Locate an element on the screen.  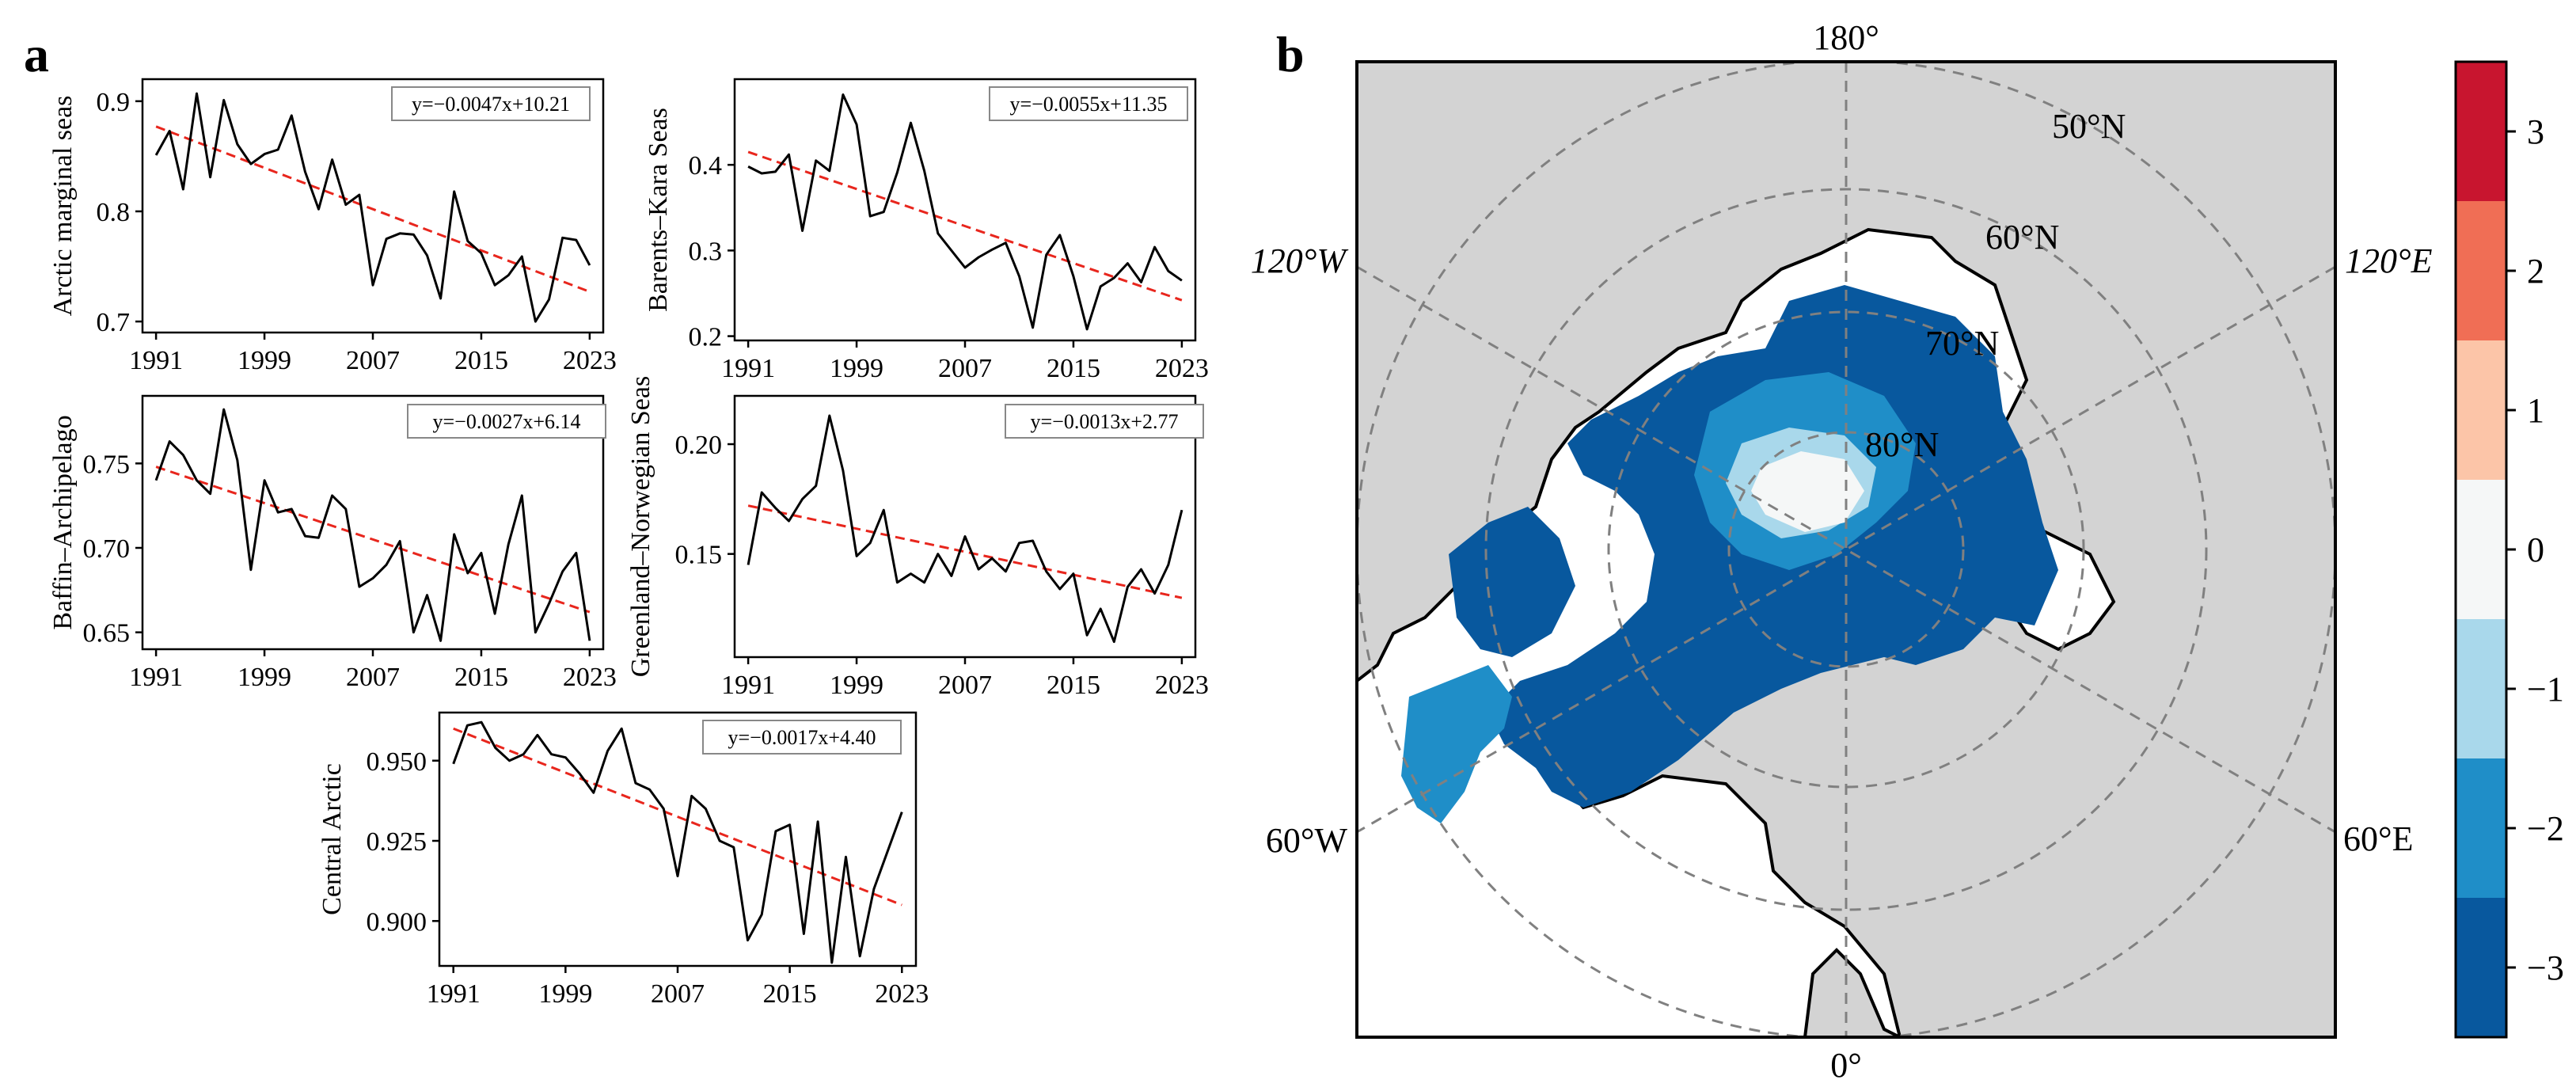
lat-label-80n: 80°N is located at coordinates (1902, 444).